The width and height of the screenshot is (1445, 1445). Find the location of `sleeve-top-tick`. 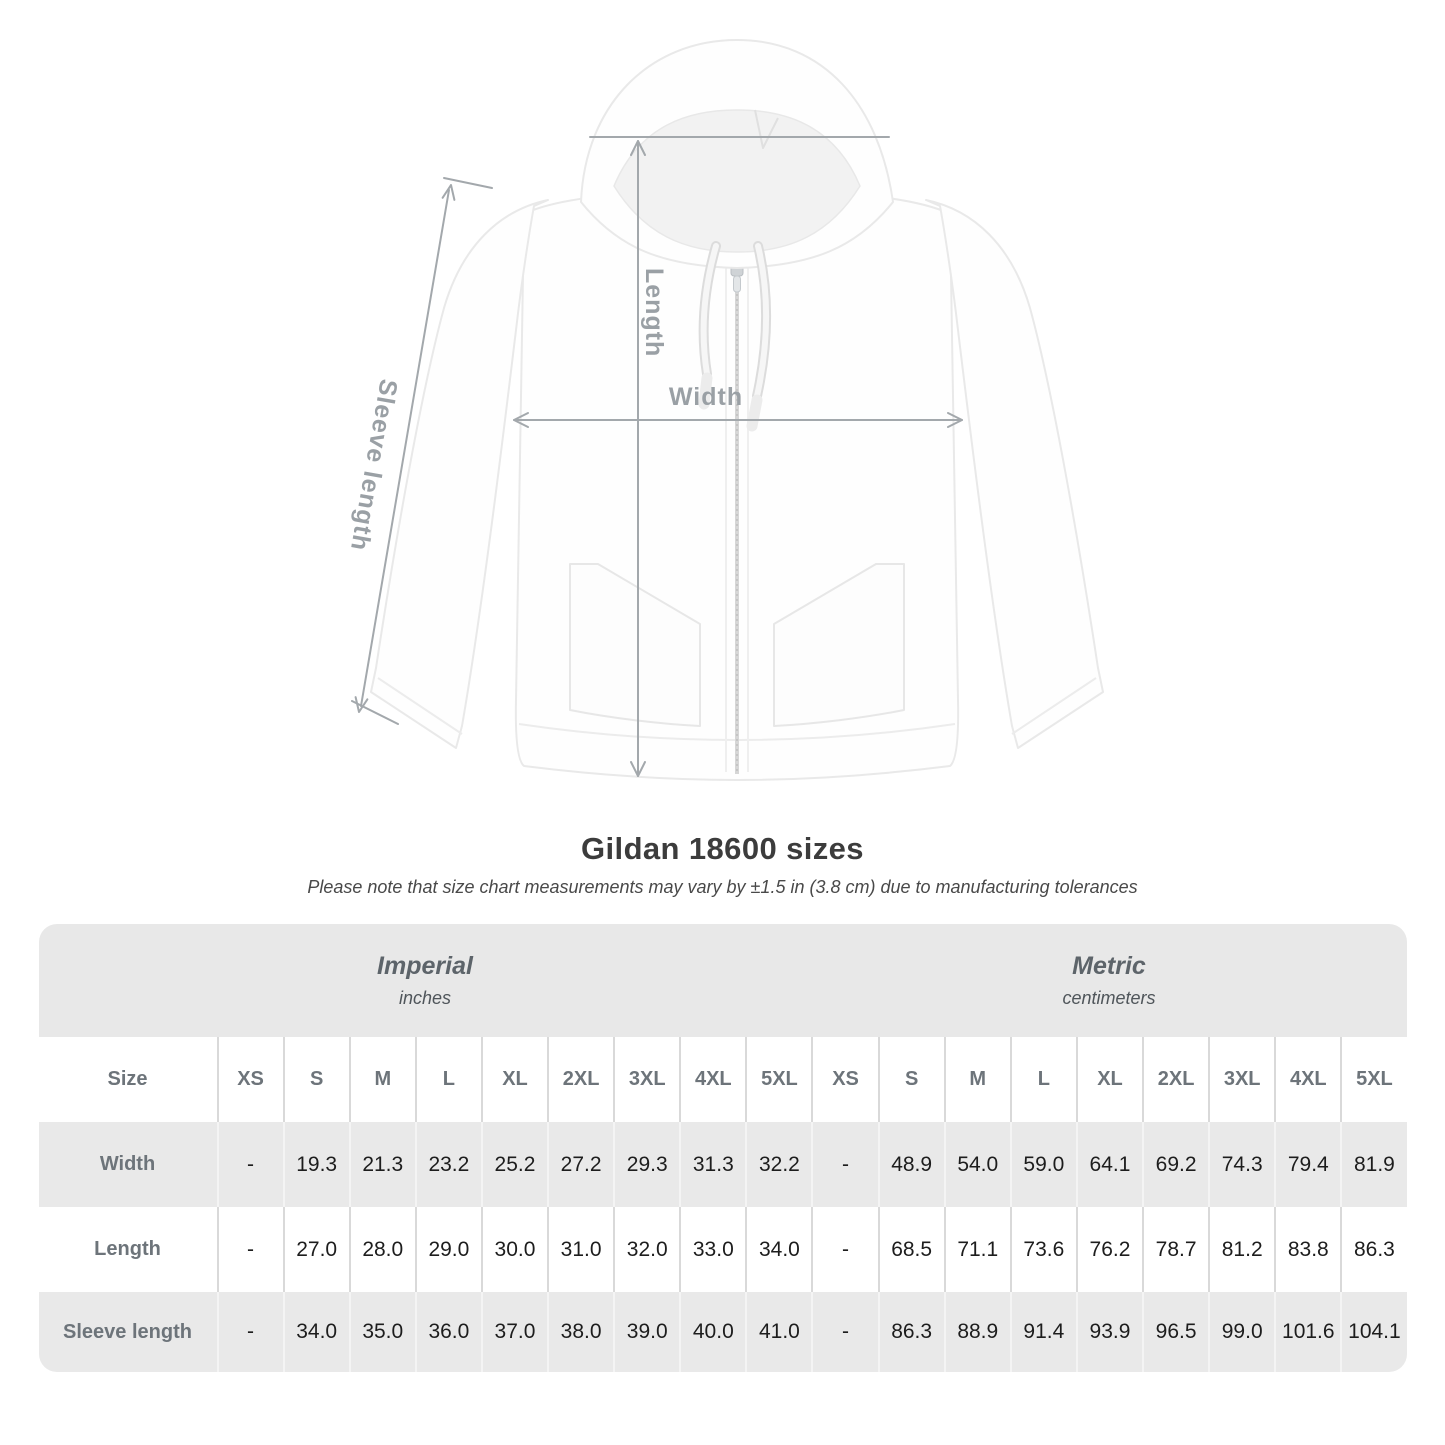

sleeve-top-tick is located at coordinates (468, 183).